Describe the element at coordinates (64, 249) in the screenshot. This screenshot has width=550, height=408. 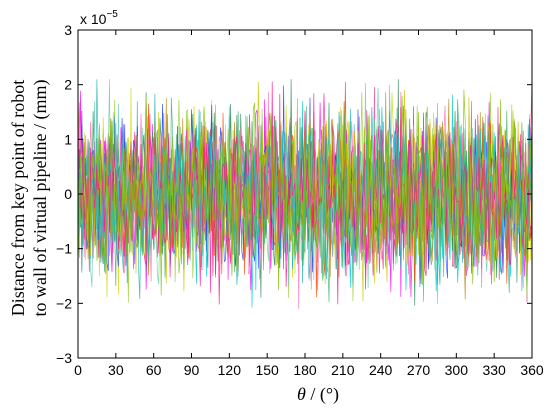
I see `y-tick-label: −1` at that location.